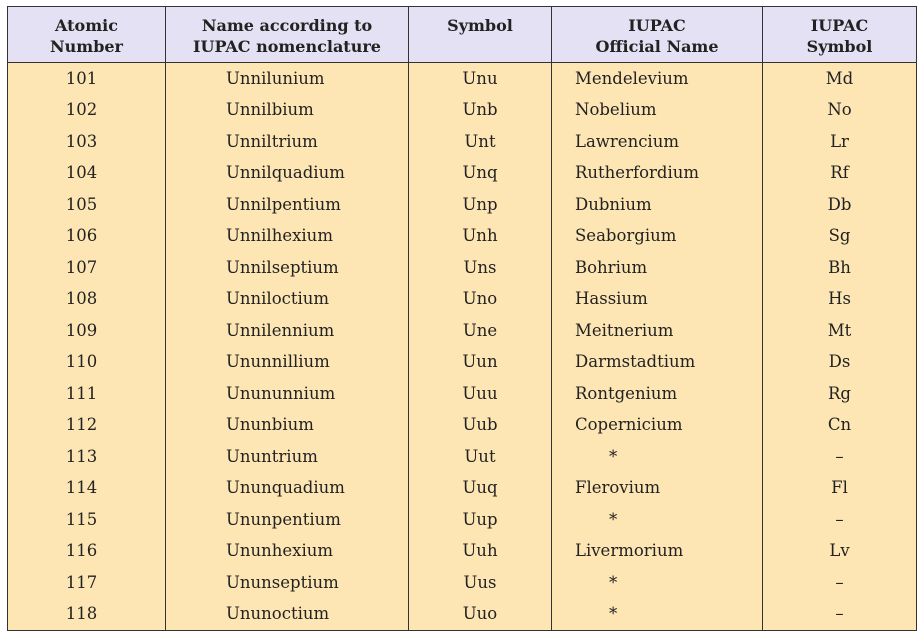 Image resolution: width=923 pixels, height=643 pixels. I want to click on atomic-number-cell: 110, so click(86, 362).